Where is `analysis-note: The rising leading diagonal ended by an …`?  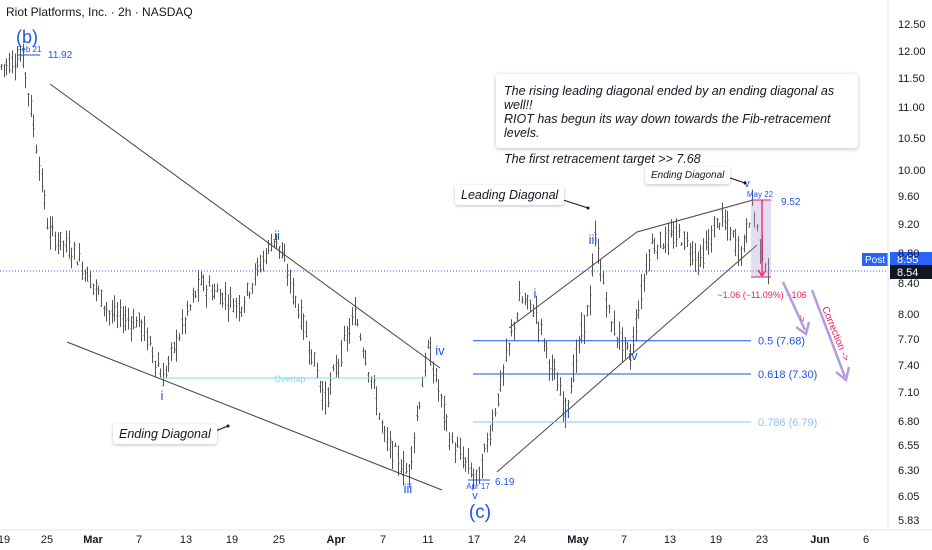 analysis-note: The rising leading diagonal ended by an … is located at coordinates (677, 120).